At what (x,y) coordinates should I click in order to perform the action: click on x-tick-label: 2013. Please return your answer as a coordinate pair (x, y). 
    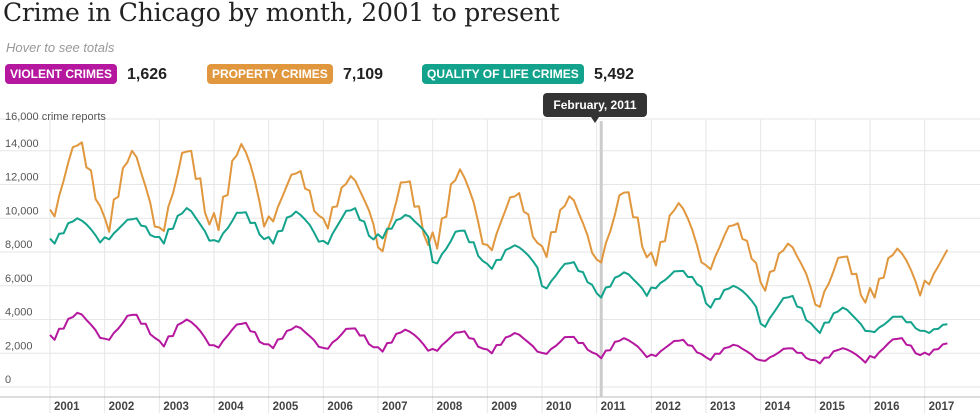
    Looking at the image, I should click on (723, 407).